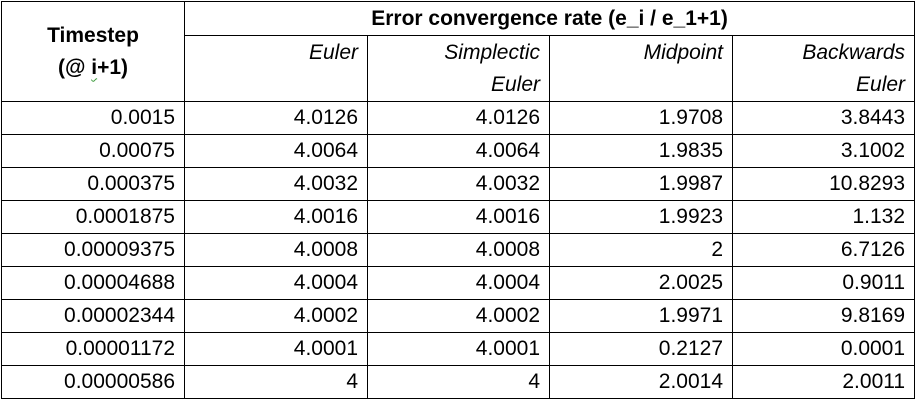  I want to click on timestep-header-prefix: (@, so click(74, 67).